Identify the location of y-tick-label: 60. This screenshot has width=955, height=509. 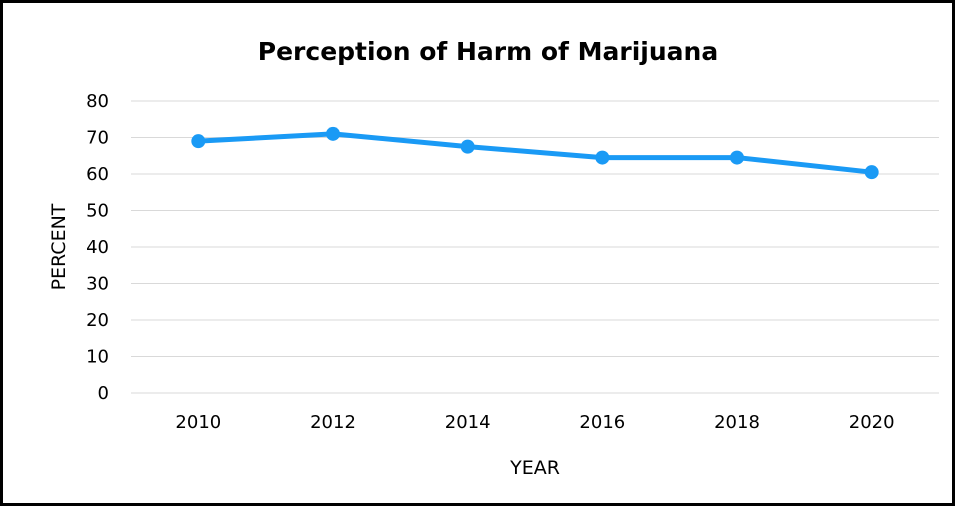
(97, 174).